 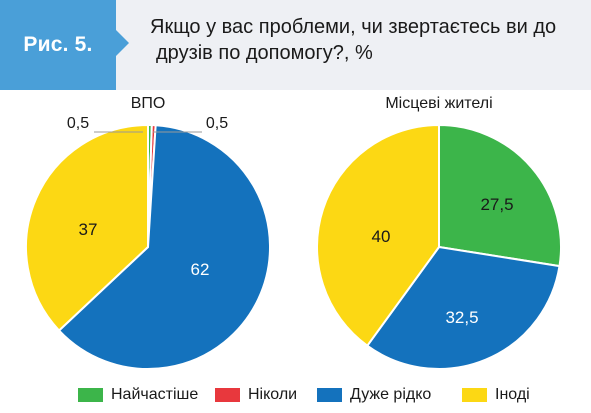 What do you see at coordinates (496, 204) in the screenshot?
I see `pie-local-label-naichastishe: 27,5` at bounding box center [496, 204].